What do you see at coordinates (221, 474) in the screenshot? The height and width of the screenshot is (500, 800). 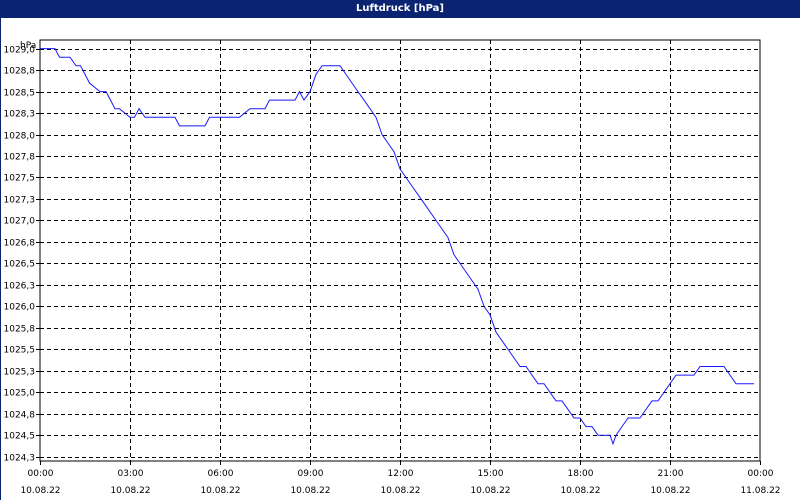 I see `x-tick-time-label: 06:00` at bounding box center [221, 474].